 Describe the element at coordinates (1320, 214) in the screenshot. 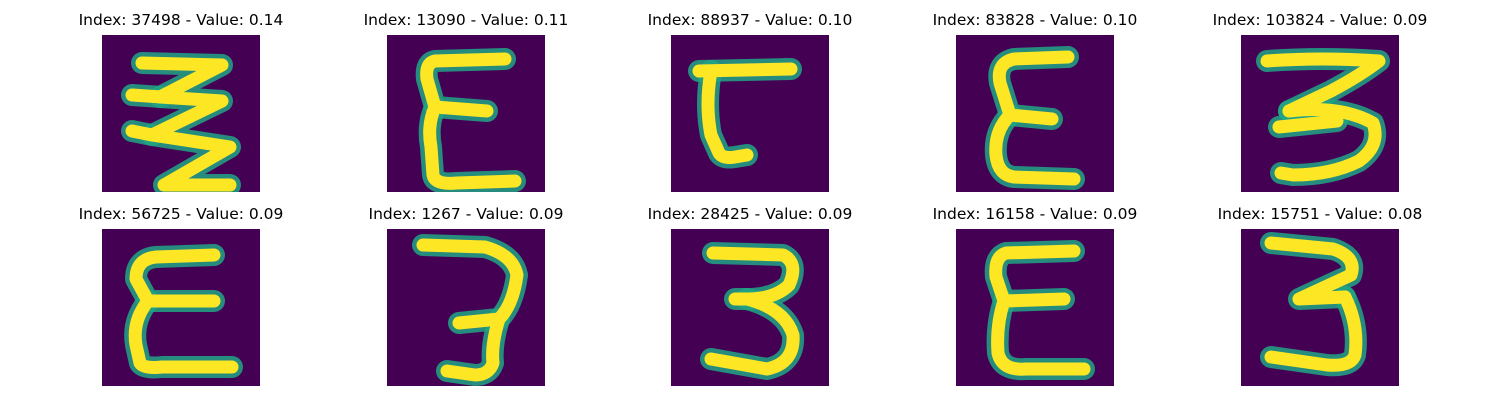

I see `panel-title: Index: 15751 - Value: 0.08` at that location.